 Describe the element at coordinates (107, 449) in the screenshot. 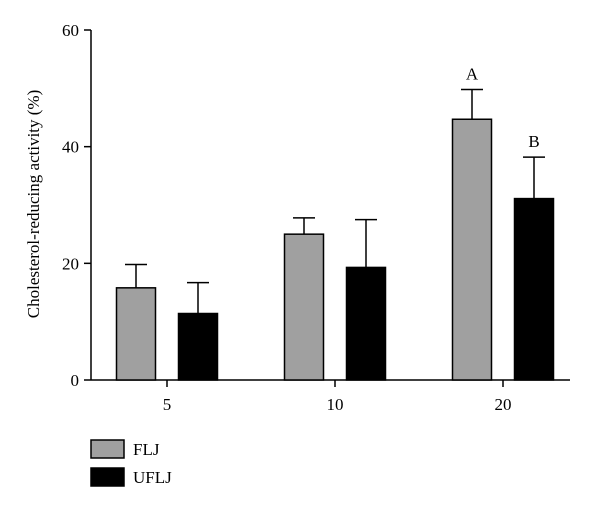

I see `legend-swatch-flj` at that location.